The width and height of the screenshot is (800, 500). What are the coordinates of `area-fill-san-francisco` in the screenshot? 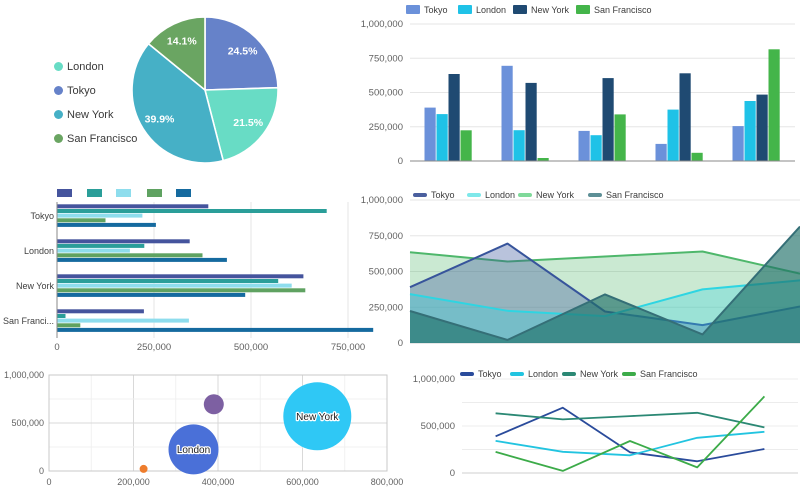 It's located at (605, 285).